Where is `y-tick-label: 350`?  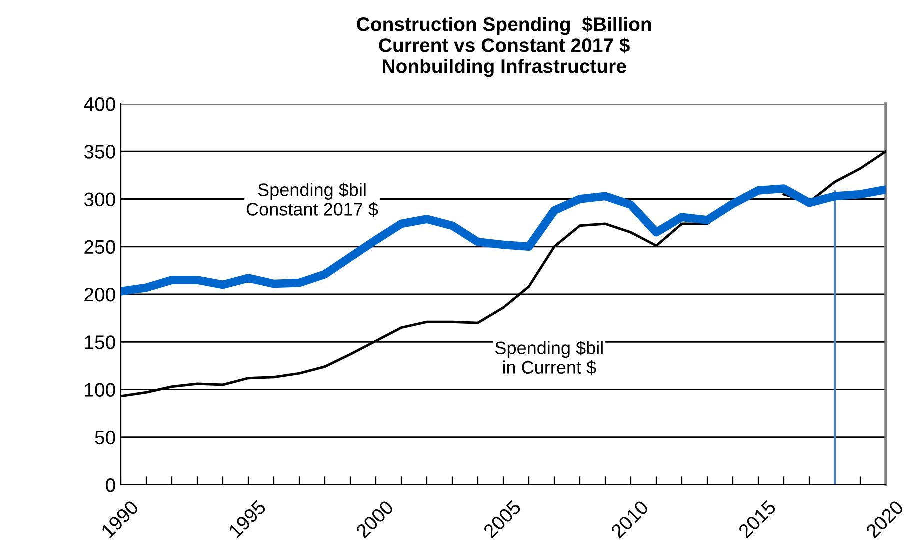 y-tick-label: 350 is located at coordinates (100, 152).